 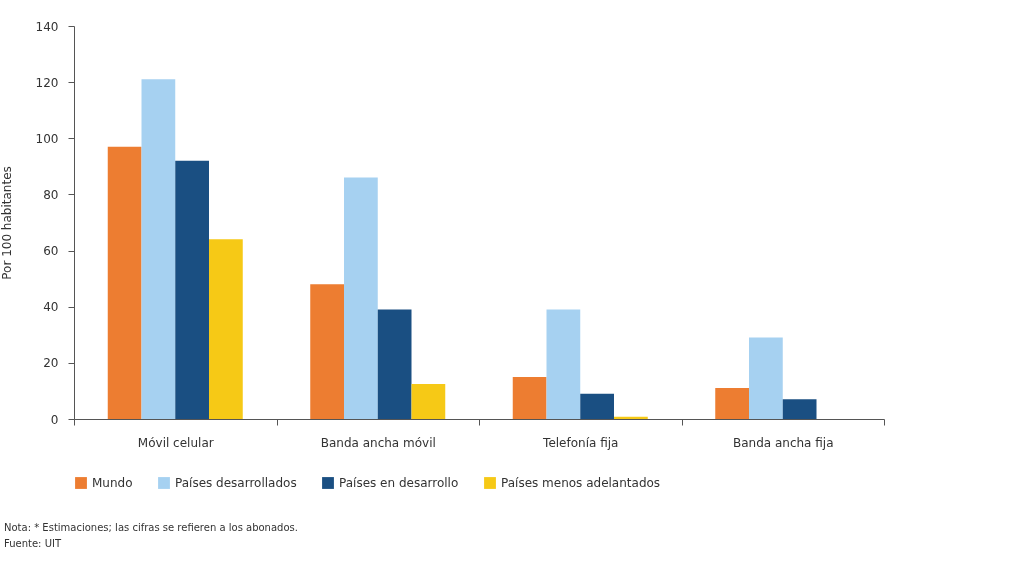 I want to click on legend-label: Países desarrollados, so click(x=236, y=483).